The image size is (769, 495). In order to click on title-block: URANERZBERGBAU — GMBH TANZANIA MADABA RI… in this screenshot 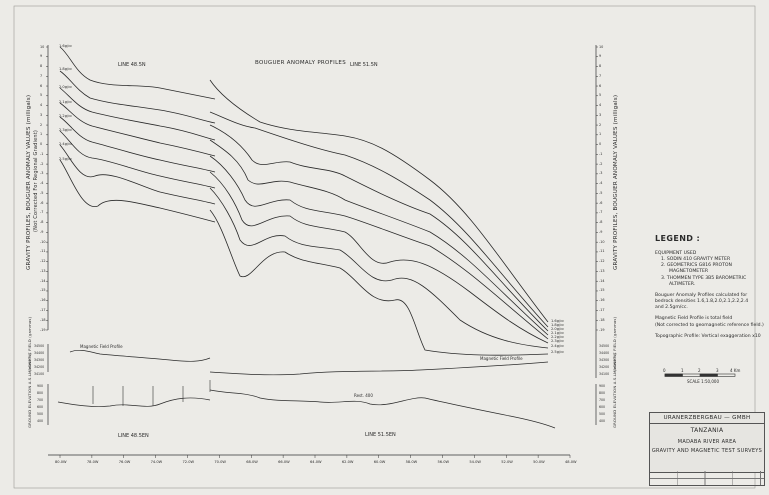, I will do `click(707, 442)`.